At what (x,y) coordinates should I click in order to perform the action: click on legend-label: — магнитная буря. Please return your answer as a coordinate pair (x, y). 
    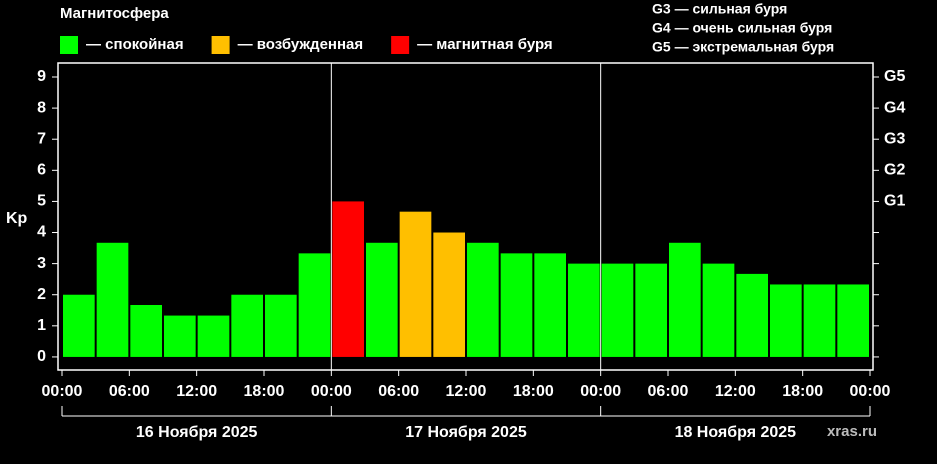
    Looking at the image, I should click on (485, 44).